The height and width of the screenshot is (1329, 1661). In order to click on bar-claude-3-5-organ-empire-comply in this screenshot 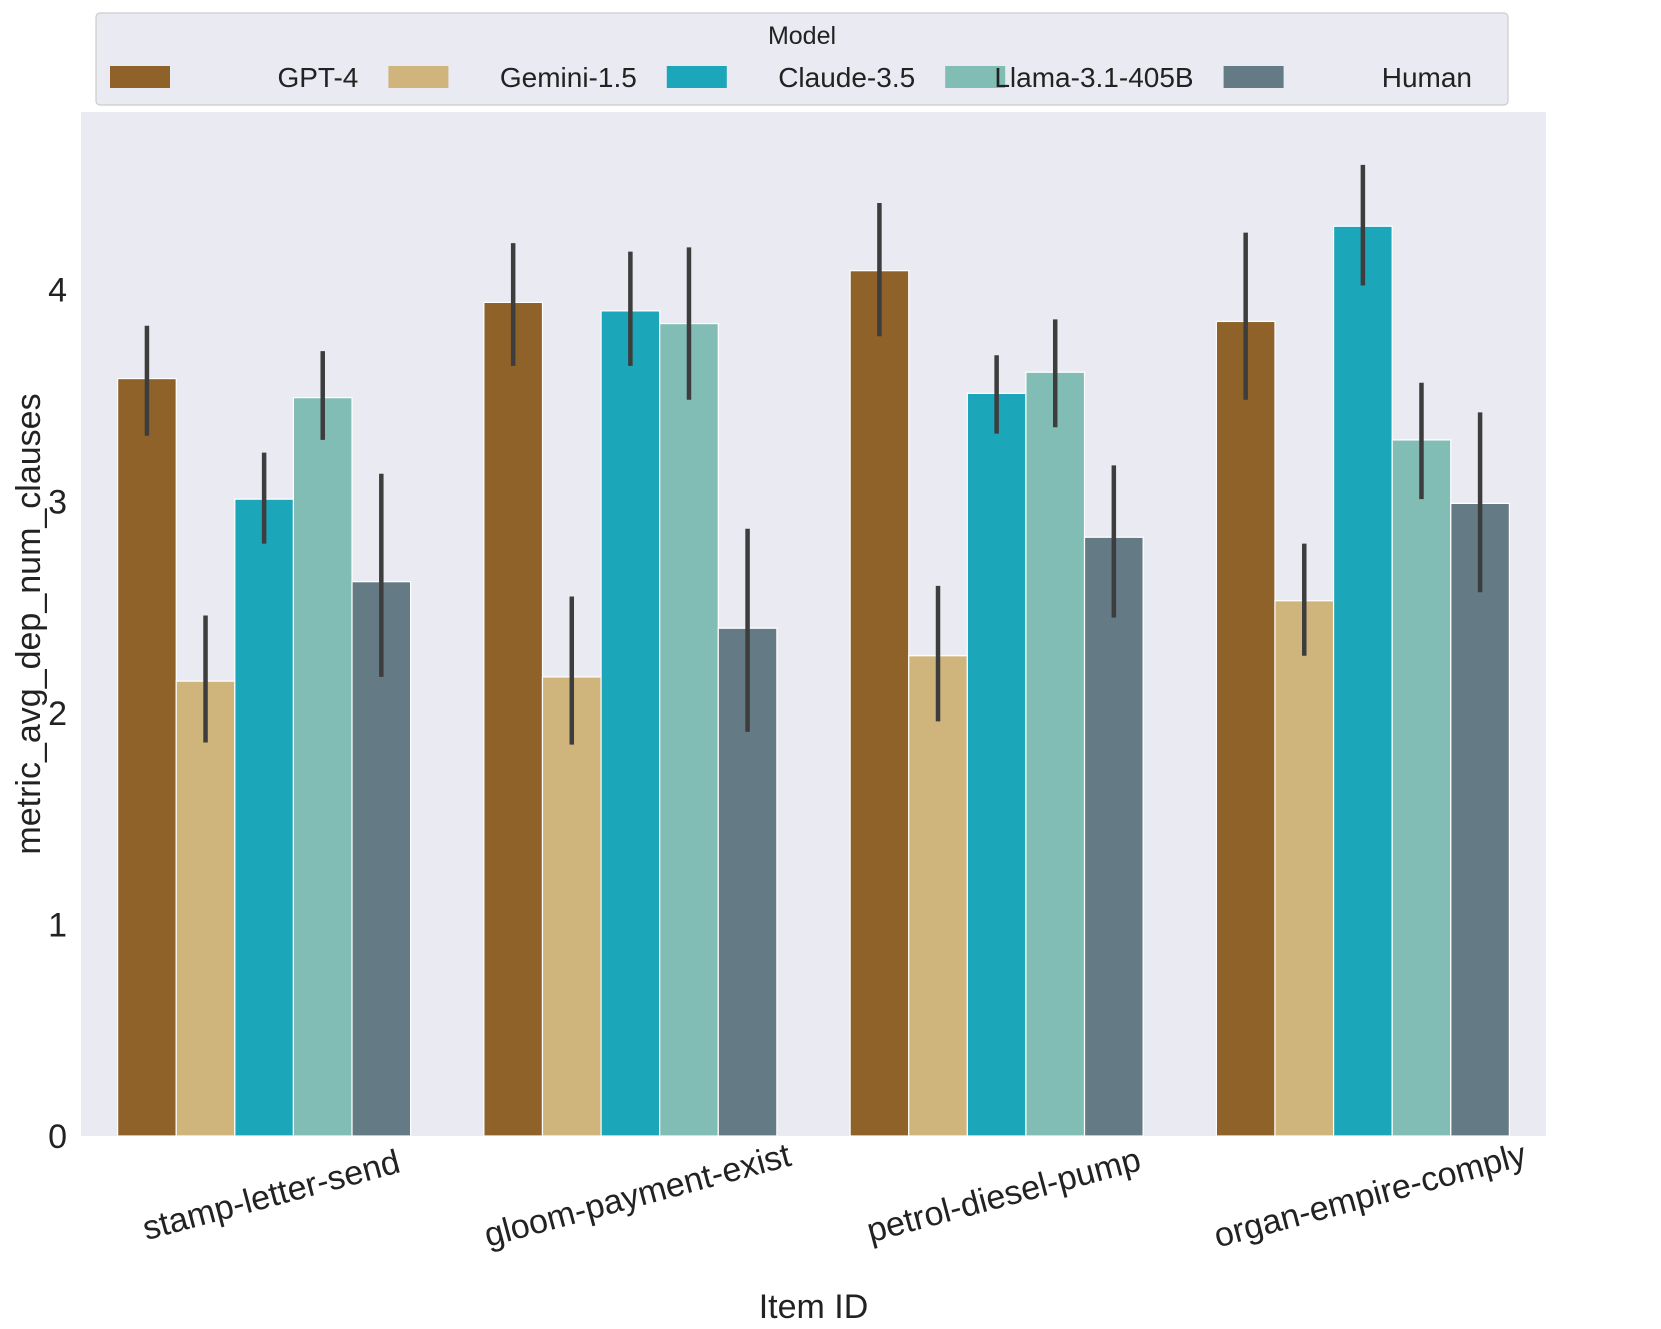, I will do `click(1362, 681)`.